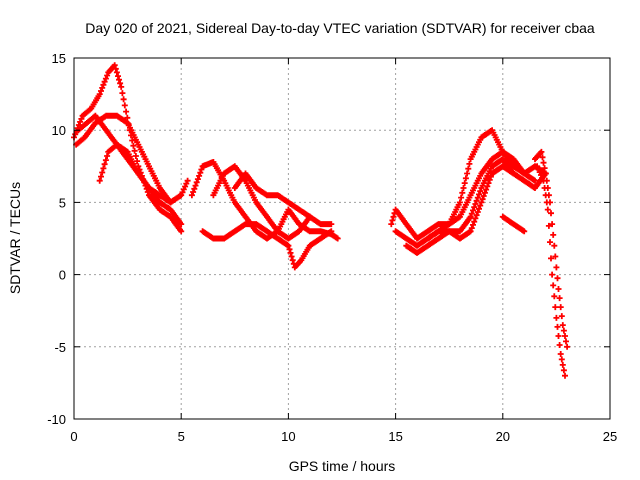  Describe the element at coordinates (342, 466) in the screenshot. I see `x-axis-label: GPS time / hours` at that location.